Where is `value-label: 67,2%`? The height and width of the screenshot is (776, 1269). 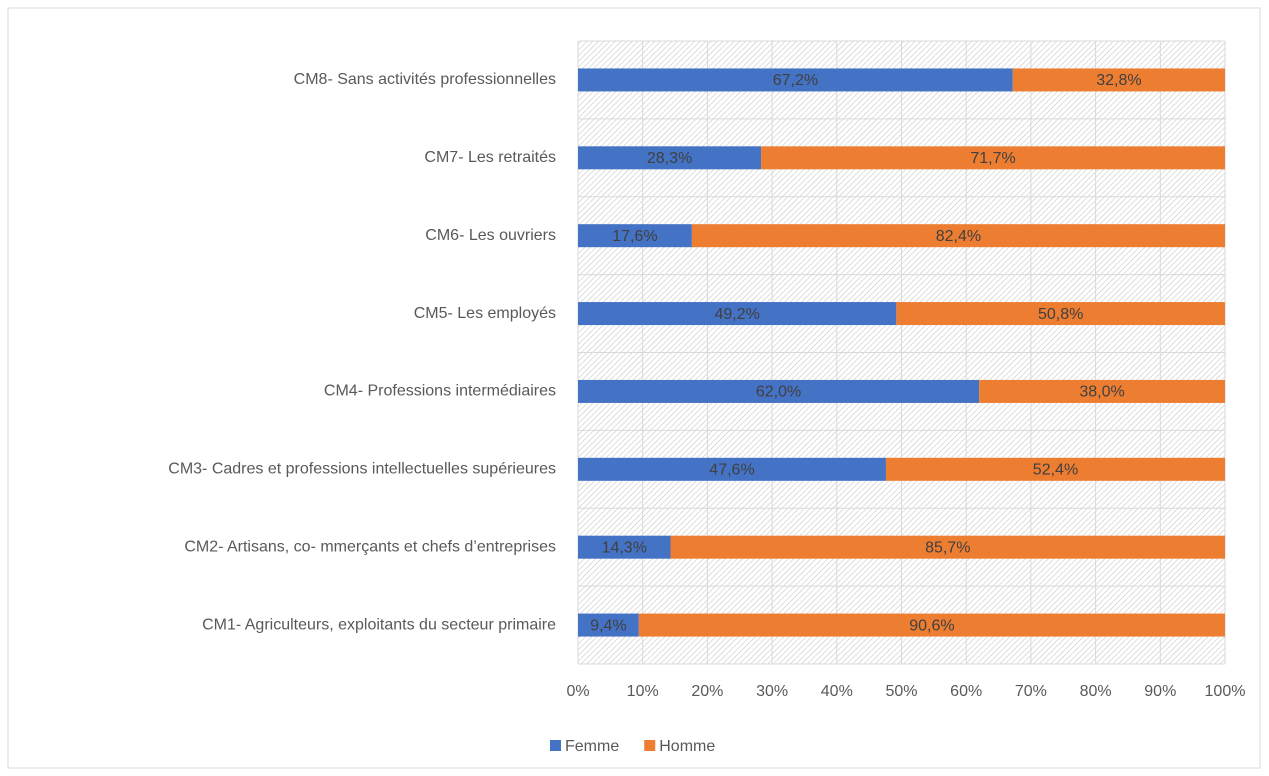
value-label: 67,2% is located at coordinates (795, 80).